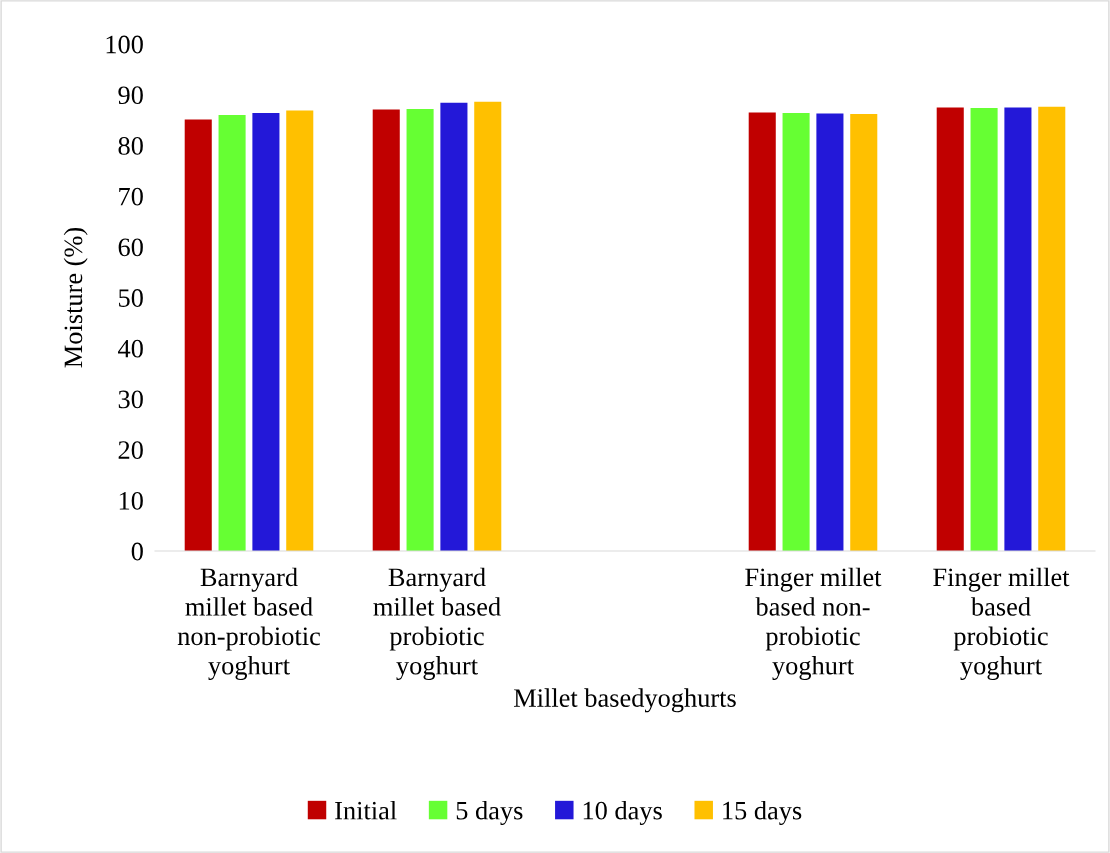  I want to click on legend-label: 5 days, so click(489, 812).